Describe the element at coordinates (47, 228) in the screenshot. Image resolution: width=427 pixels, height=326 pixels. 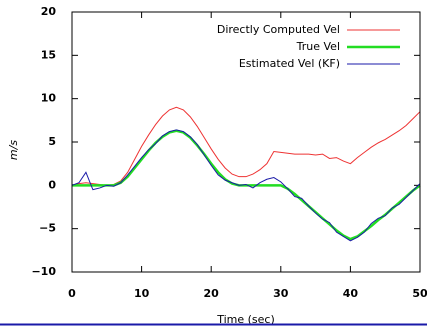
I see `y-tick-label: −5` at that location.